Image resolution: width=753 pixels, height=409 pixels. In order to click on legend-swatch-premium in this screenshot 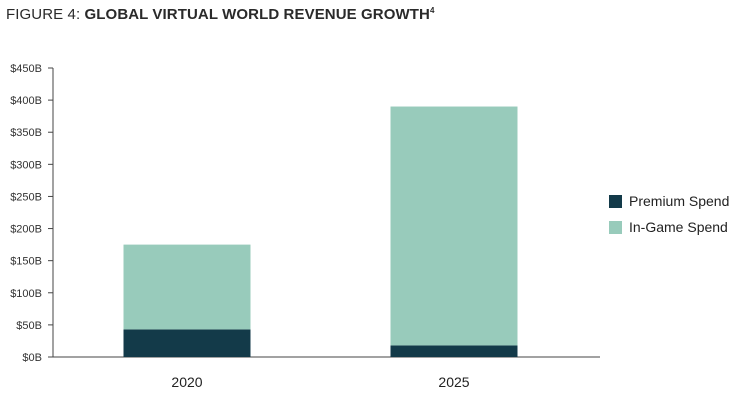, I will do `click(615, 201)`.